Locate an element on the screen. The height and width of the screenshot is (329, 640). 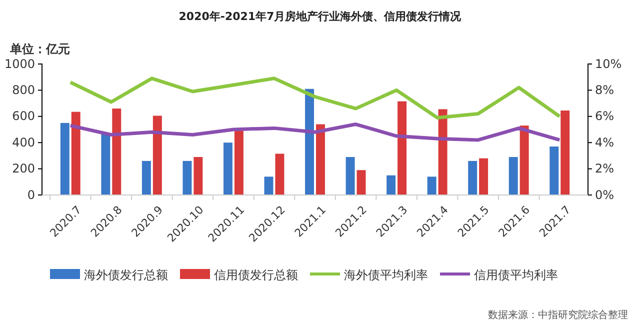
legend-label: 信用债发行总额 is located at coordinates (256, 275).